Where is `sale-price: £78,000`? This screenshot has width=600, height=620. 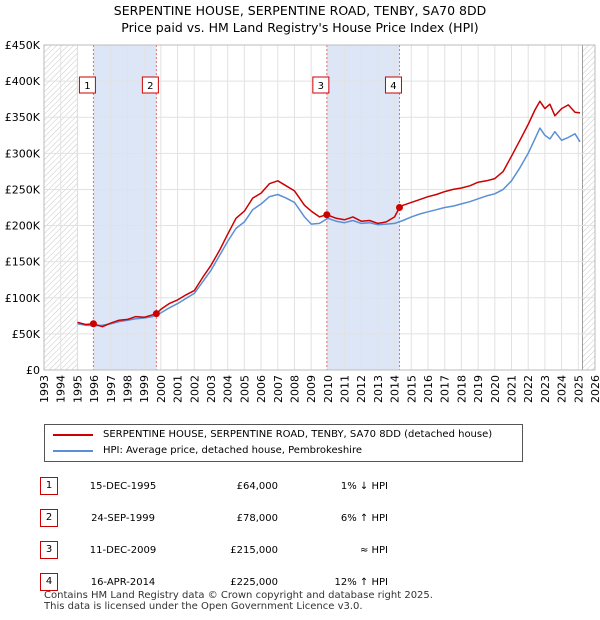
sale-price: £78,000 is located at coordinates (257, 518).